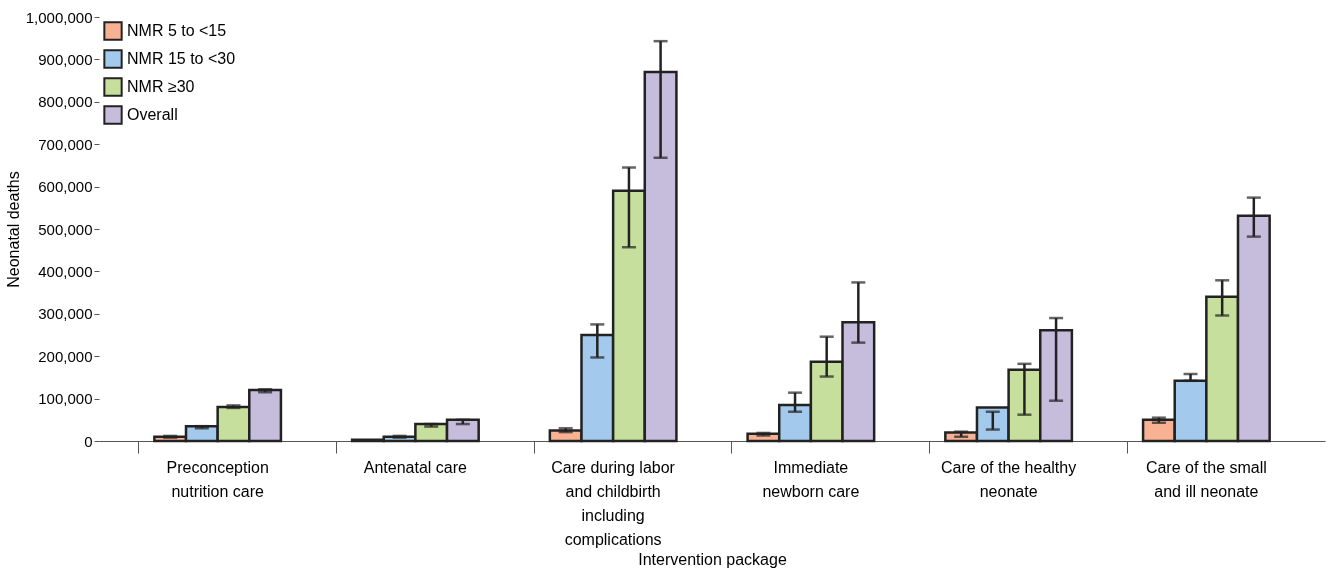 This screenshot has width=1340, height=580. What do you see at coordinates (217, 479) in the screenshot?
I see `x-tick-label: Preconception nutrition care` at bounding box center [217, 479].